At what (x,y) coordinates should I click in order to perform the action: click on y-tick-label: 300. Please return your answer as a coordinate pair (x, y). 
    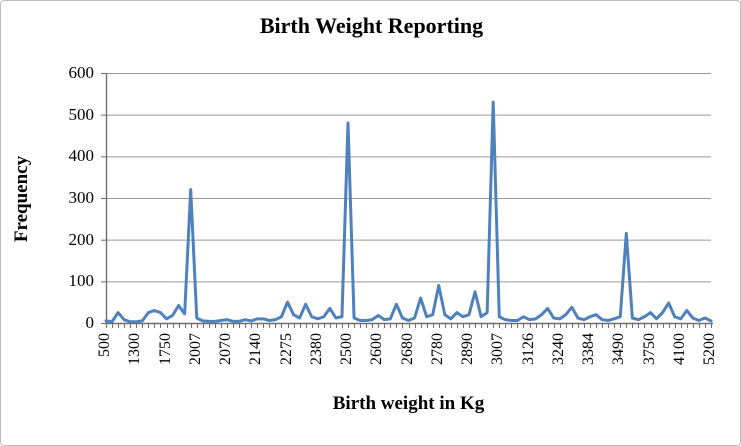
    Looking at the image, I should click on (81, 197).